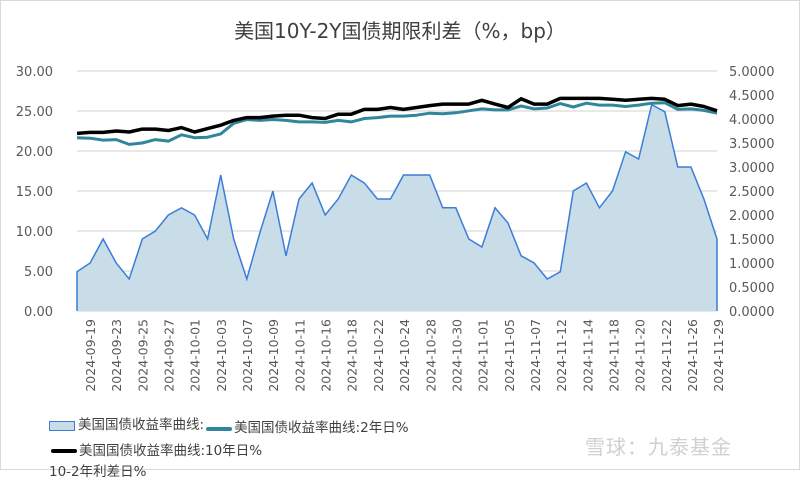 The width and height of the screenshot is (800, 483). I want to click on legend-label: 美国国债收益率曲线:, so click(141, 425).